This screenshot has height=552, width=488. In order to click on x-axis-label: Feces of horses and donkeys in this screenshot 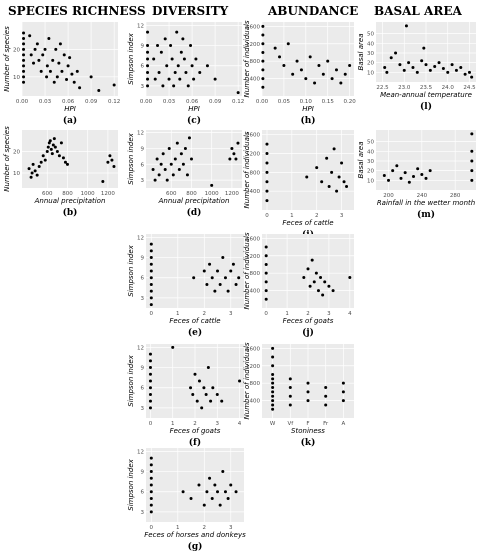, I will do `click(195, 535)`.